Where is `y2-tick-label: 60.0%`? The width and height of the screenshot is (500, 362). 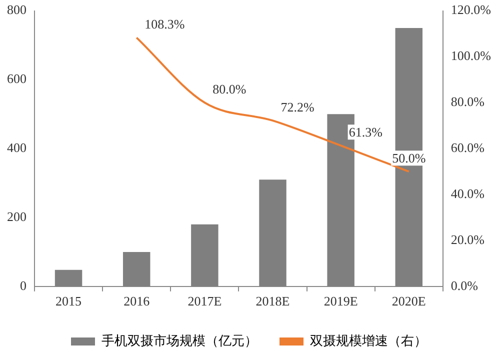
y2-tick-label: 60.0% is located at coordinates (467, 148).